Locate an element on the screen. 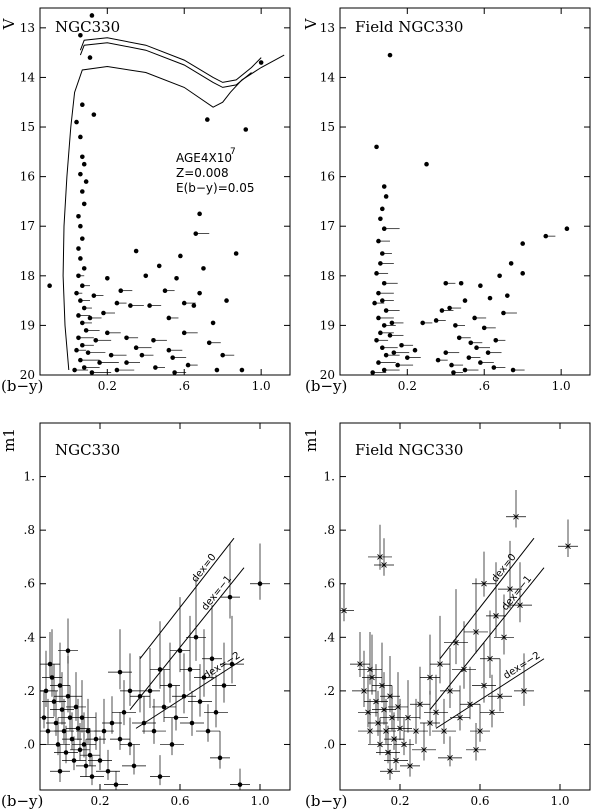  panel-title: Field NGC330 is located at coordinates (409, 450).